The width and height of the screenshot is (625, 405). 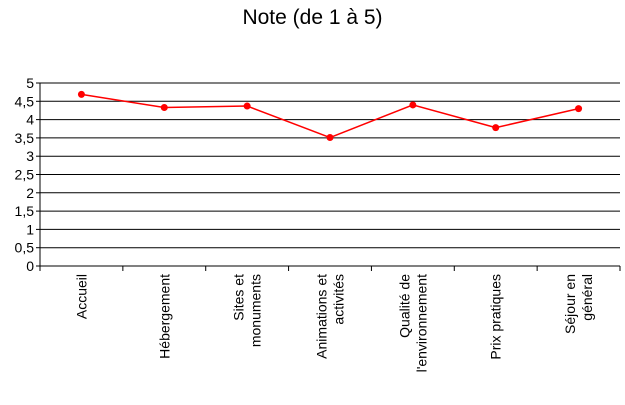 I want to click on x-tick-label: activités, so click(x=339, y=299).